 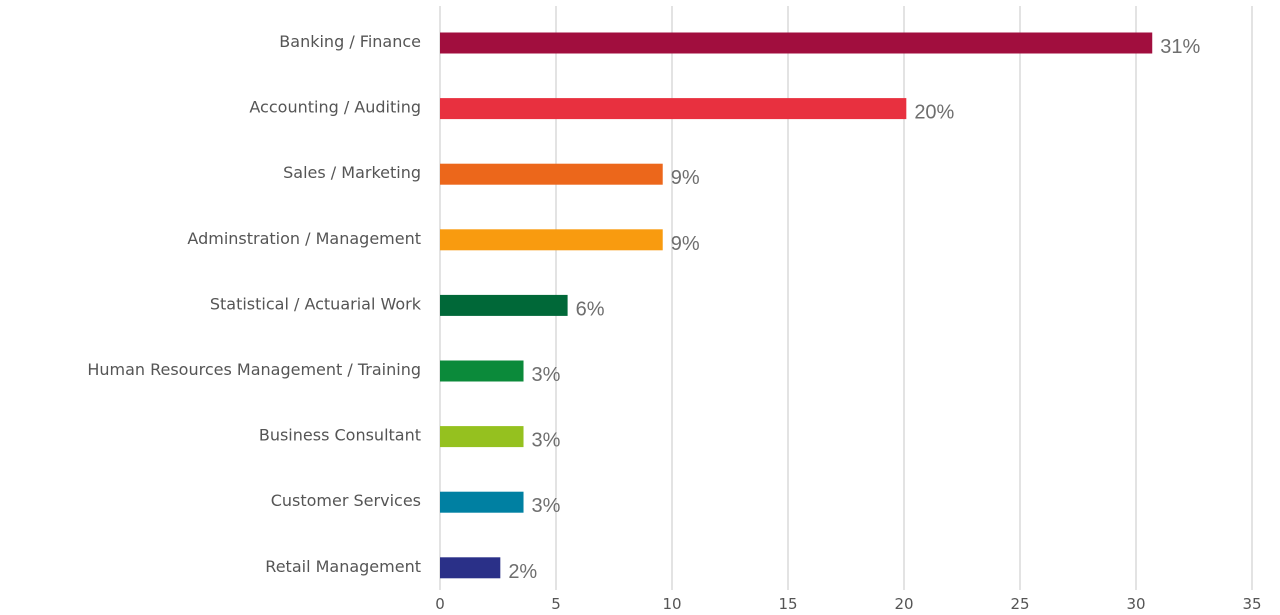 I want to click on category-label: Human Resources Management / Training, so click(x=254, y=369).